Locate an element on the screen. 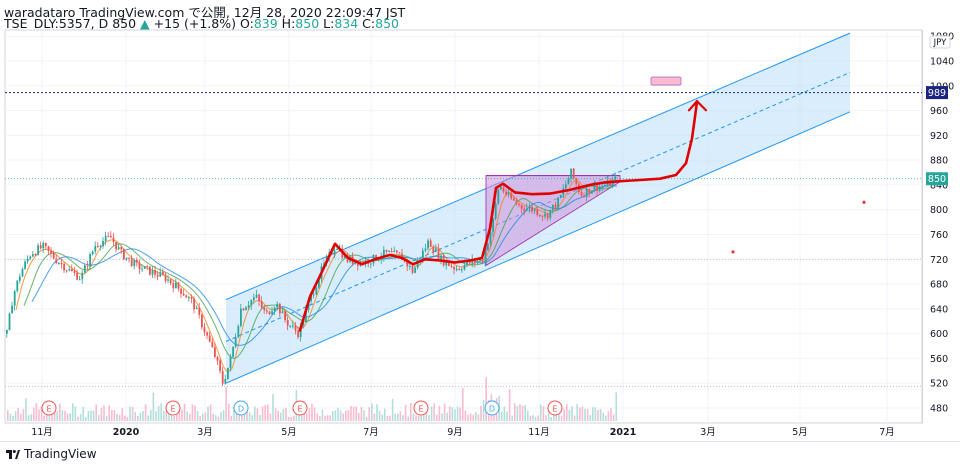 The image size is (960, 466). low-value: 834 is located at coordinates (346, 23).